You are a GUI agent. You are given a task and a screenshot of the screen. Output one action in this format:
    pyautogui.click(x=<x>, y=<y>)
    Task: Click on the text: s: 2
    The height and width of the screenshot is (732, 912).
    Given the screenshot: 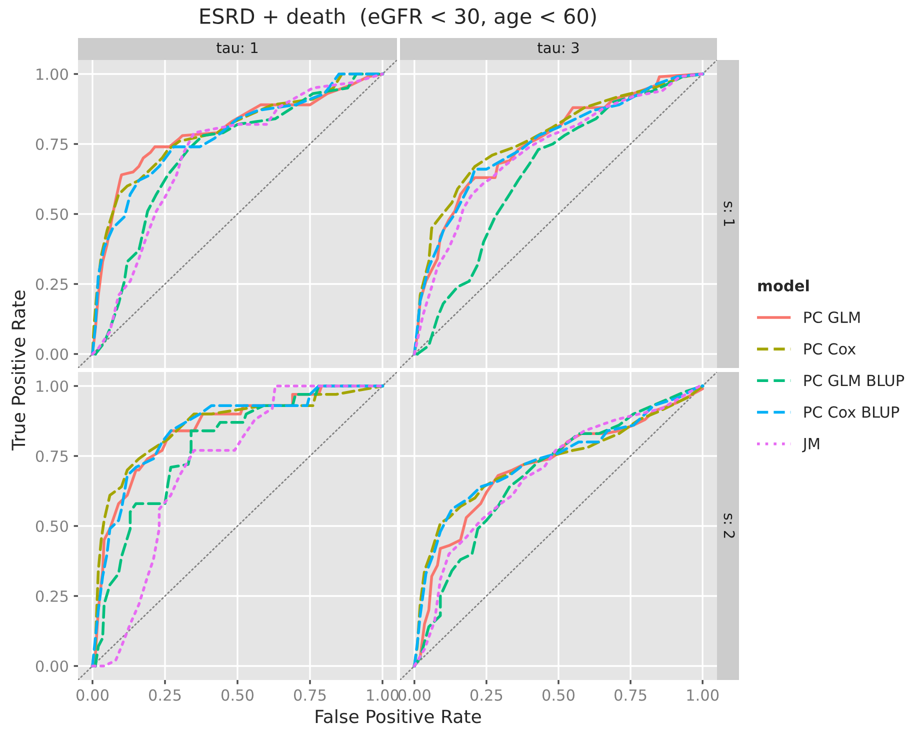 What is the action you would take?
    pyautogui.click(x=729, y=526)
    